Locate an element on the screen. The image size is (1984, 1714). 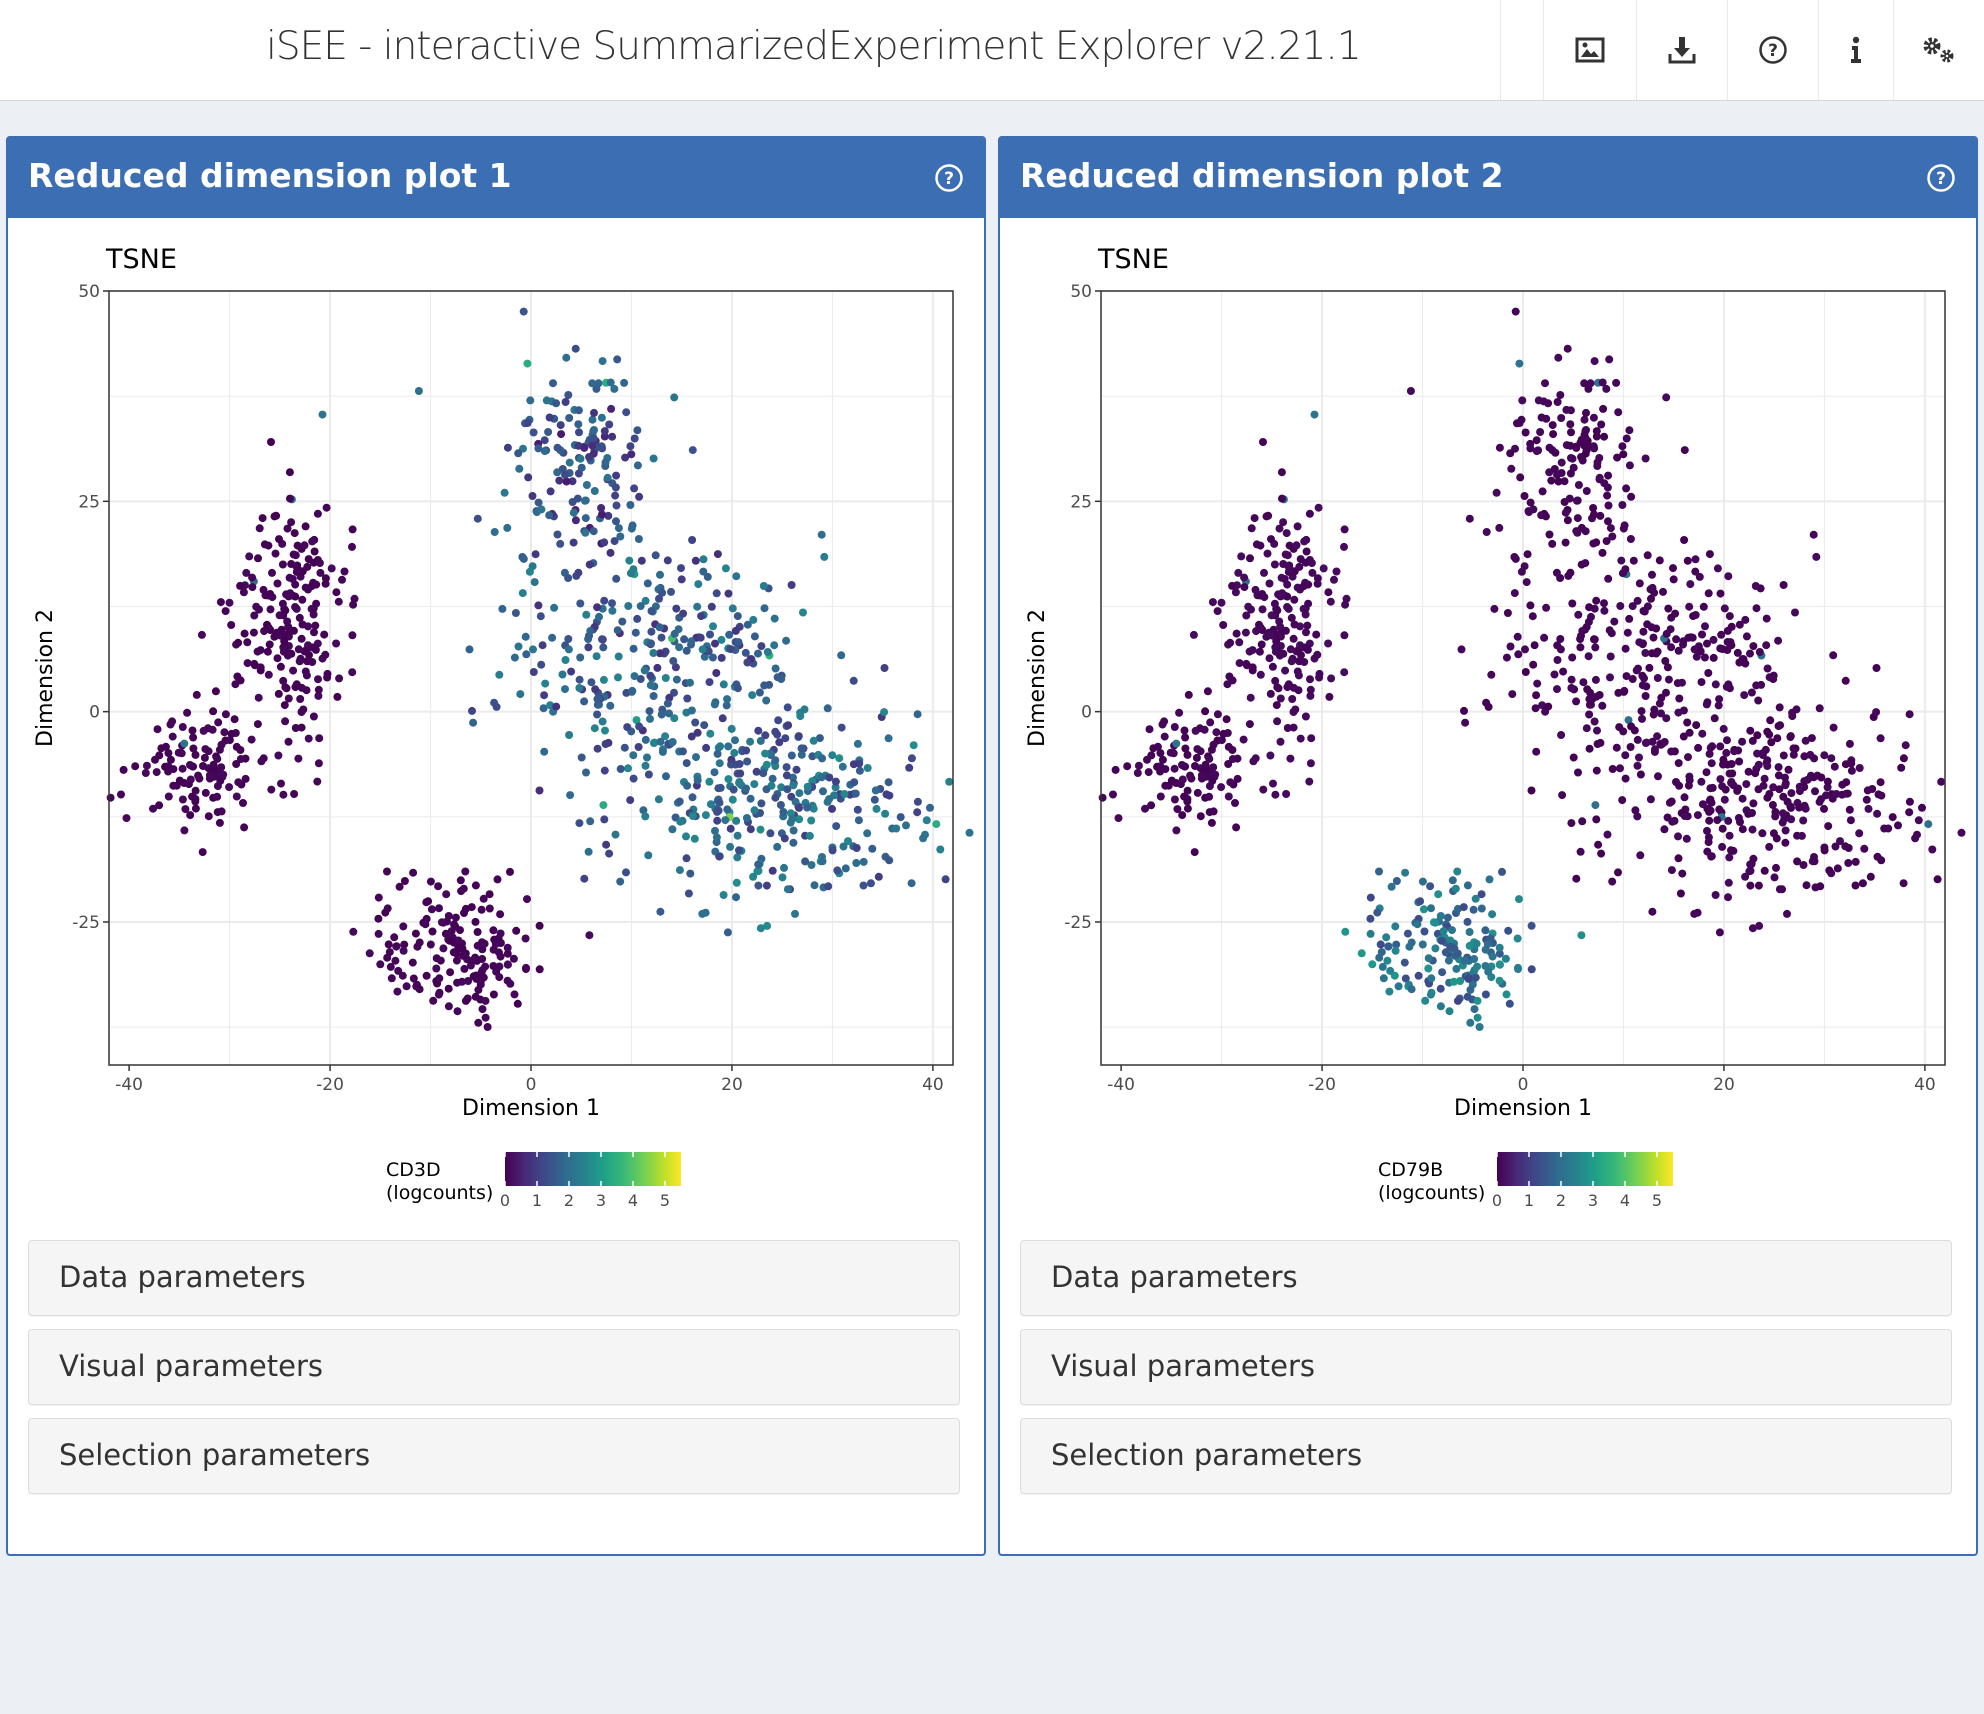
export-image-button is located at coordinates (1589, 50).